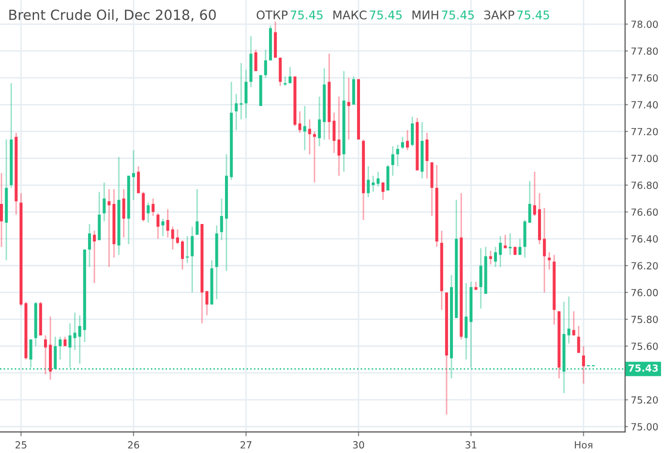 This screenshot has width=665, height=453. I want to click on annotation: ОТКР 75.45, so click(289, 15).